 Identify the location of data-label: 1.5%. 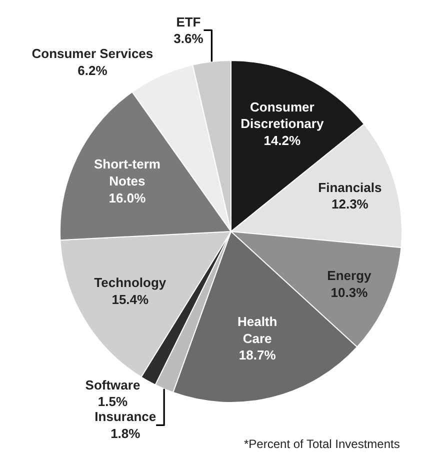
(113, 402).